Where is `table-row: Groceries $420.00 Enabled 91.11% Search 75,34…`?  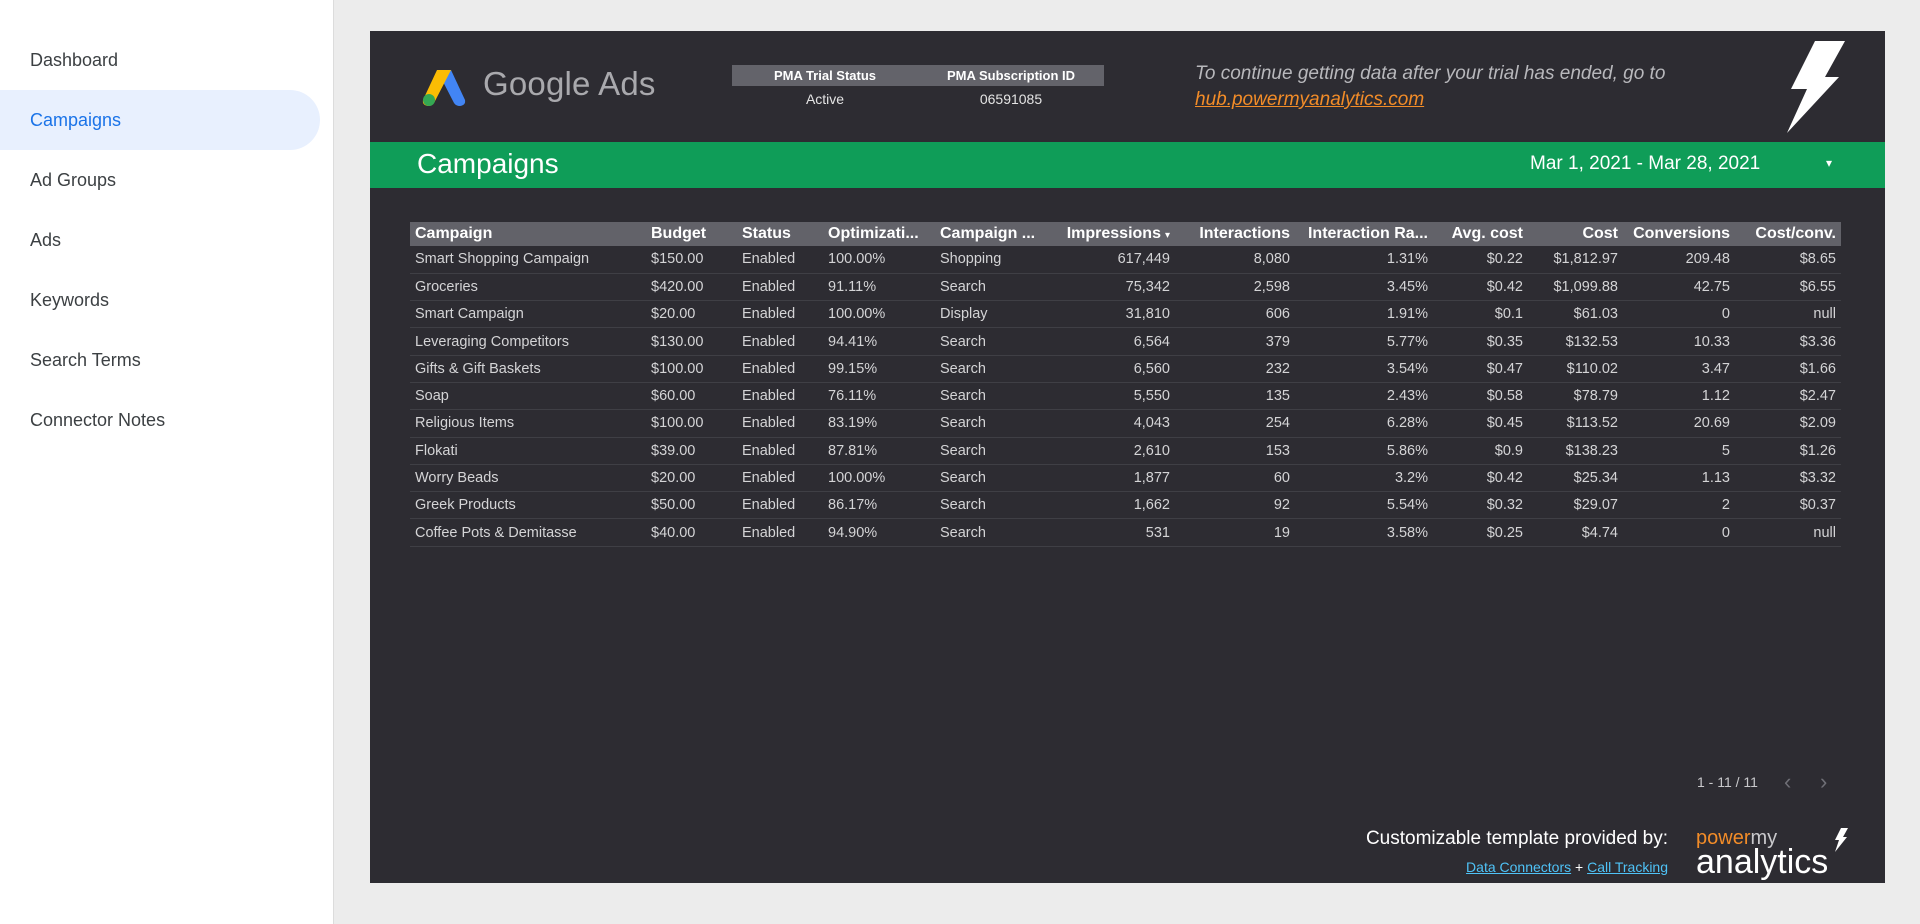
table-row: Groceries $420.00 Enabled 91.11% Search 75,34… is located at coordinates (1125, 287).